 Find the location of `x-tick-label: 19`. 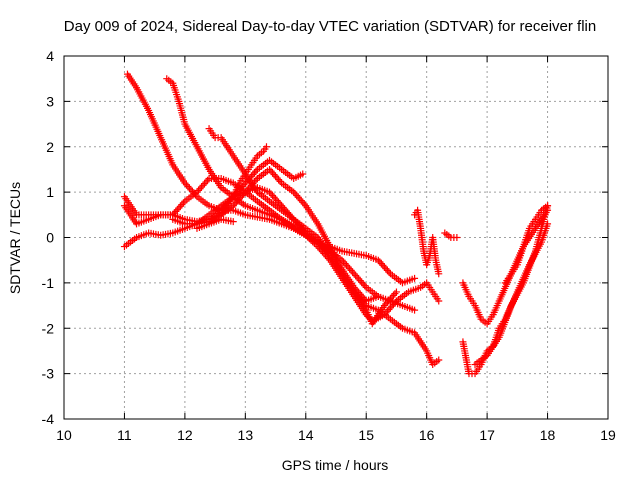

x-tick-label: 19 is located at coordinates (608, 435).